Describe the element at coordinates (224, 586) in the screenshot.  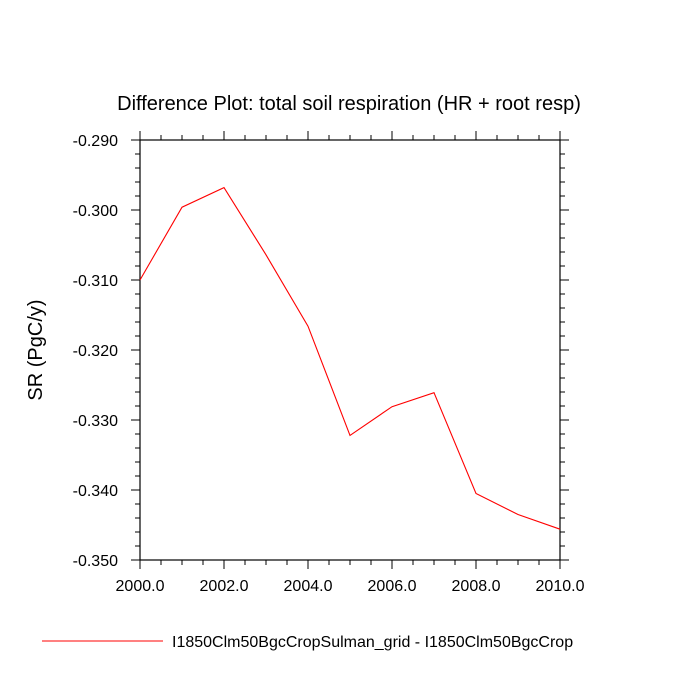
I see `x-tick-label: 2002.0` at that location.